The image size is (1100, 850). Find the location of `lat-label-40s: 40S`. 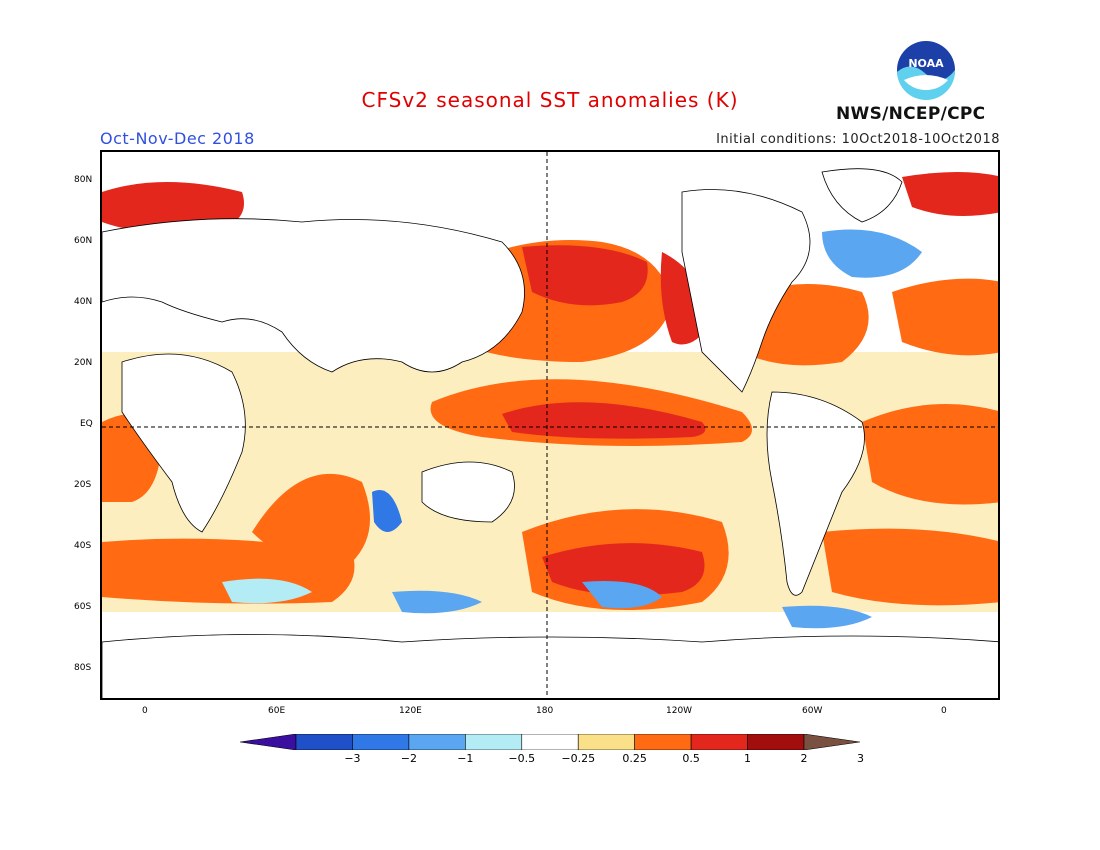

lat-label-40s: 40S is located at coordinates (83, 546).